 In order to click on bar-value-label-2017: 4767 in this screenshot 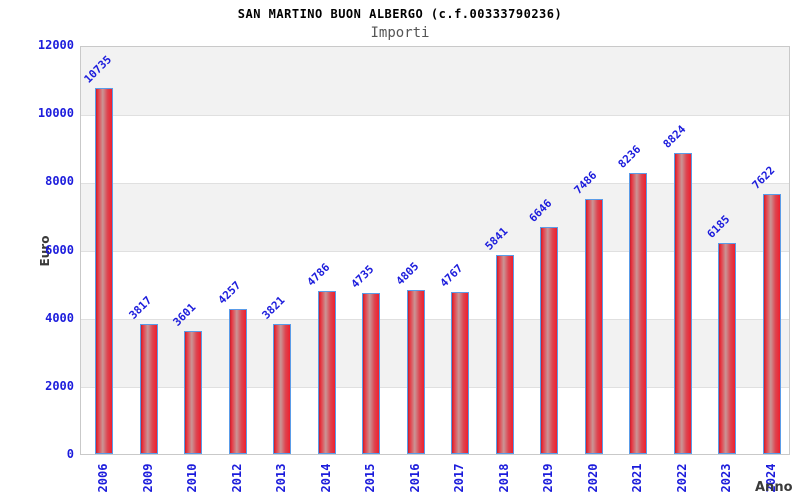, I will do `click(451, 275)`.